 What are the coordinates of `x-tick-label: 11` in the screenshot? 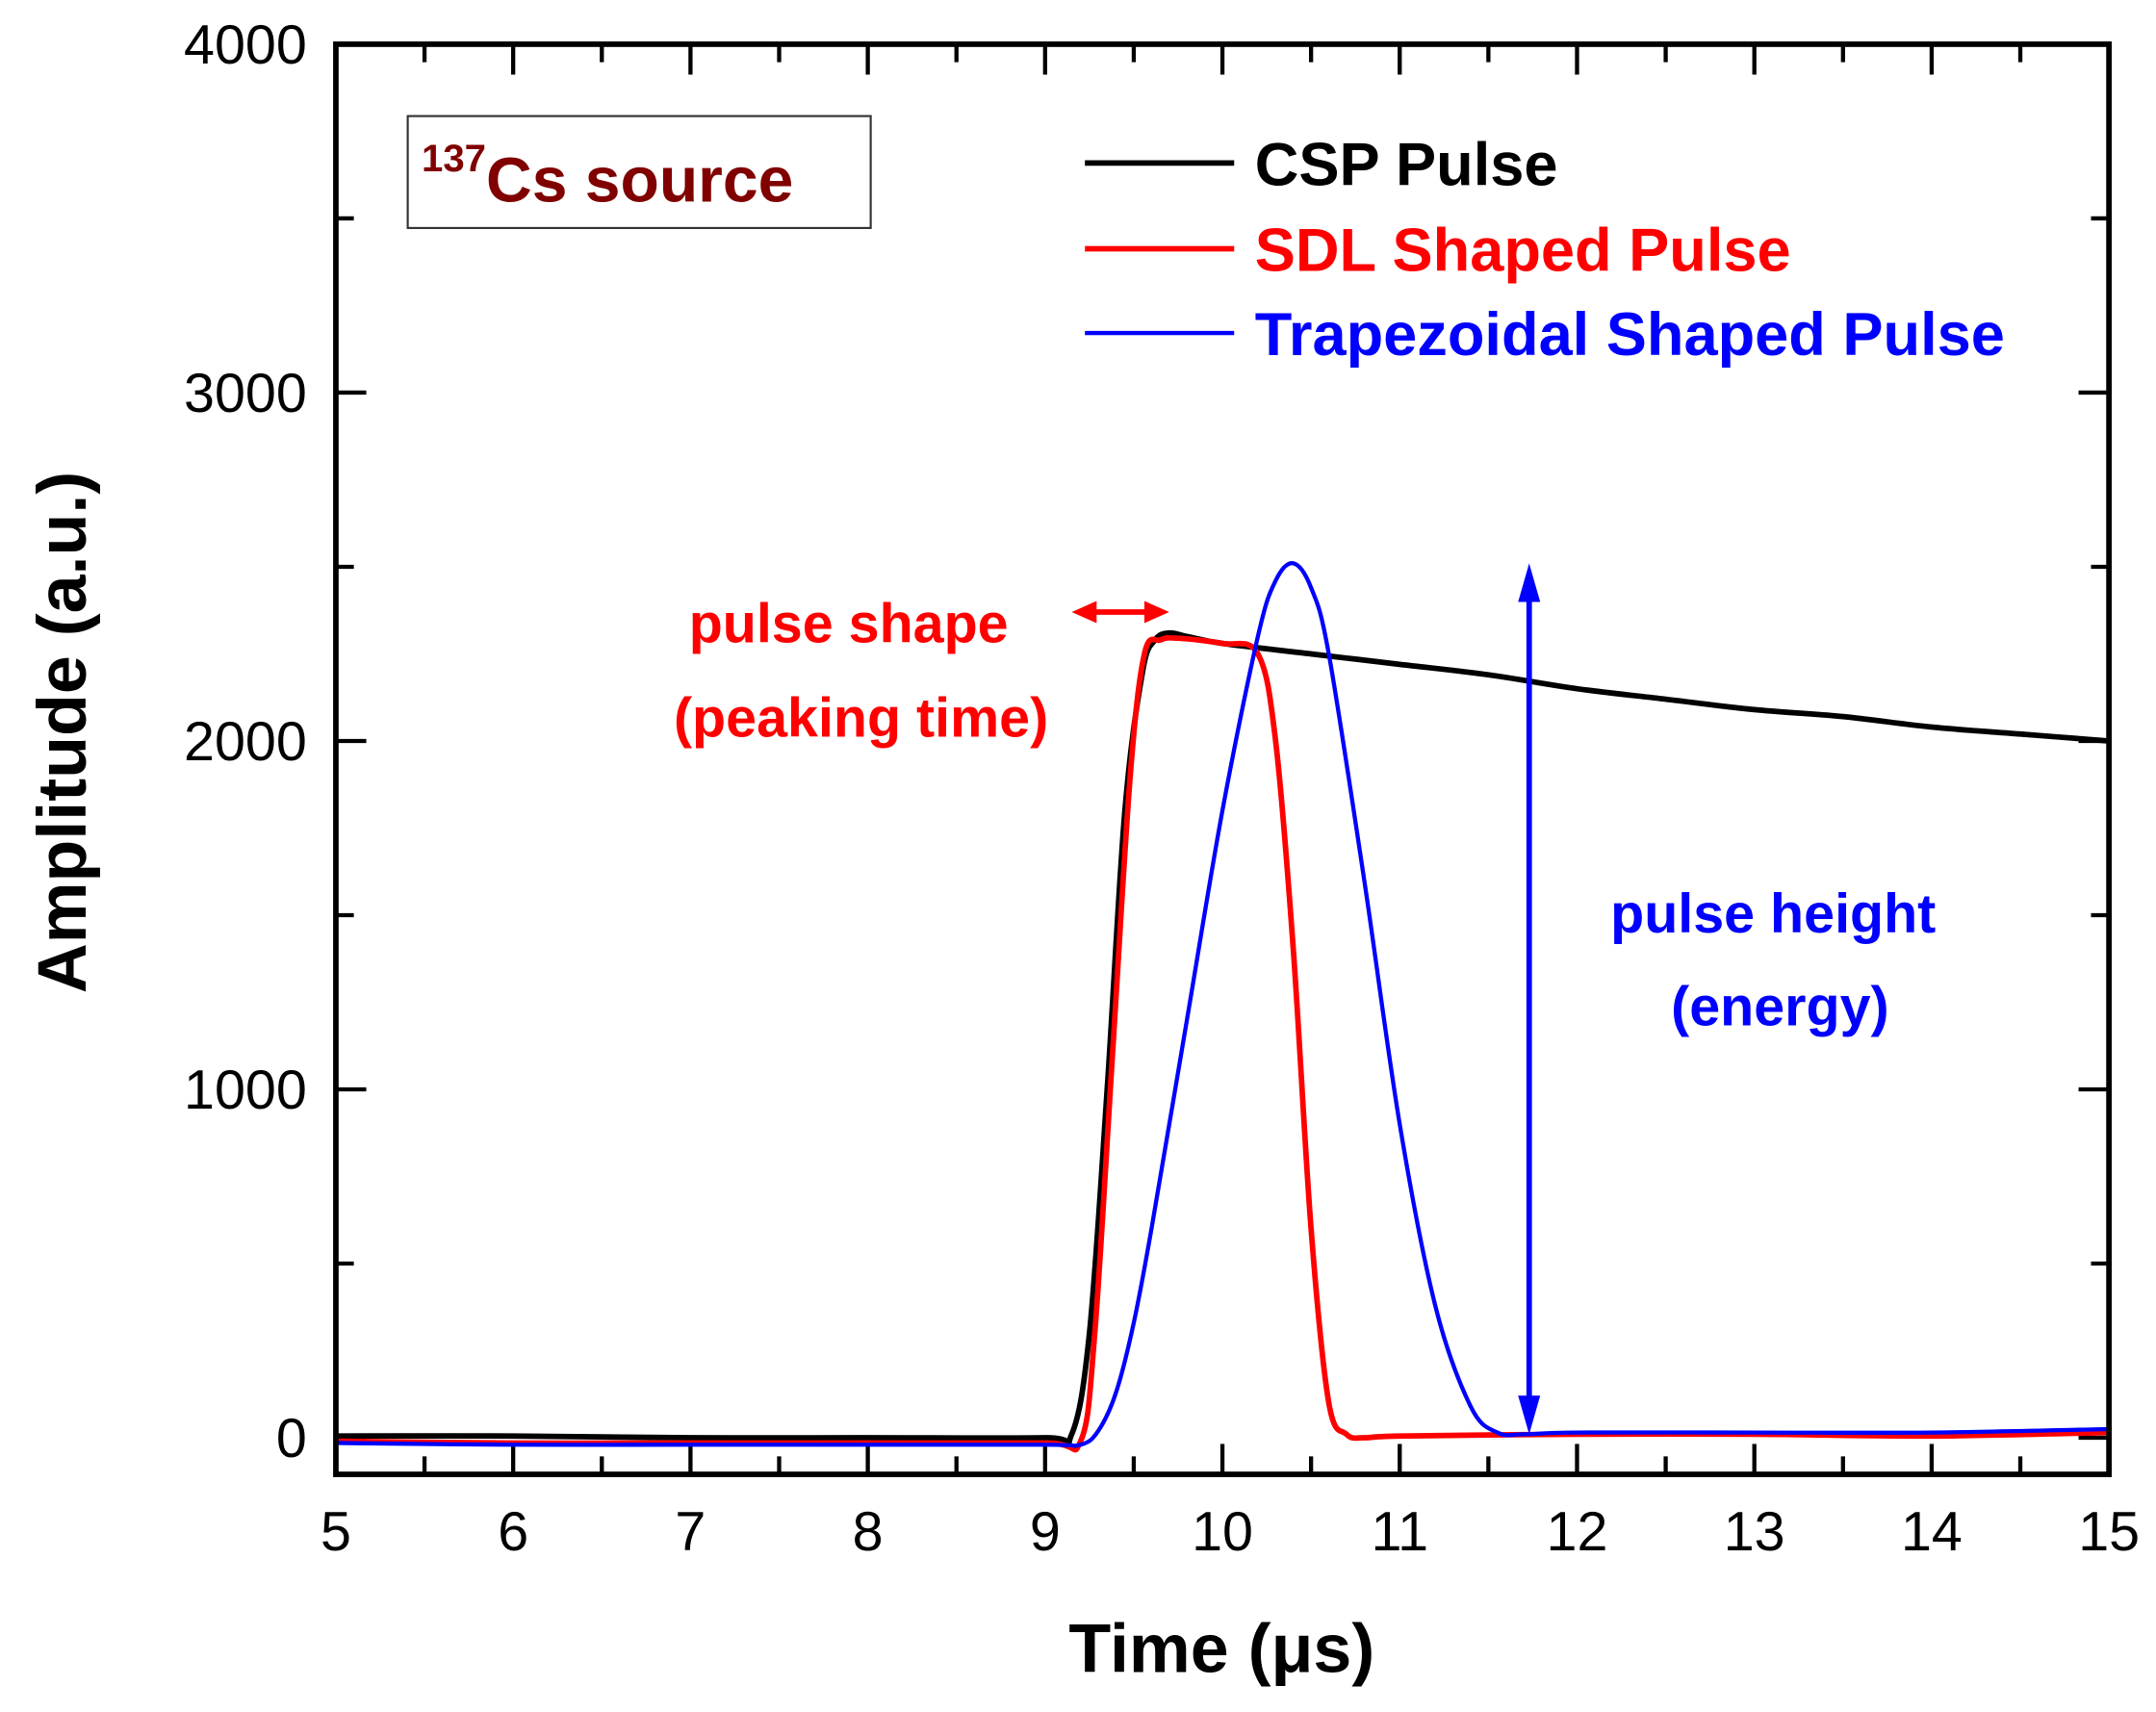 It's located at (1399, 1532).